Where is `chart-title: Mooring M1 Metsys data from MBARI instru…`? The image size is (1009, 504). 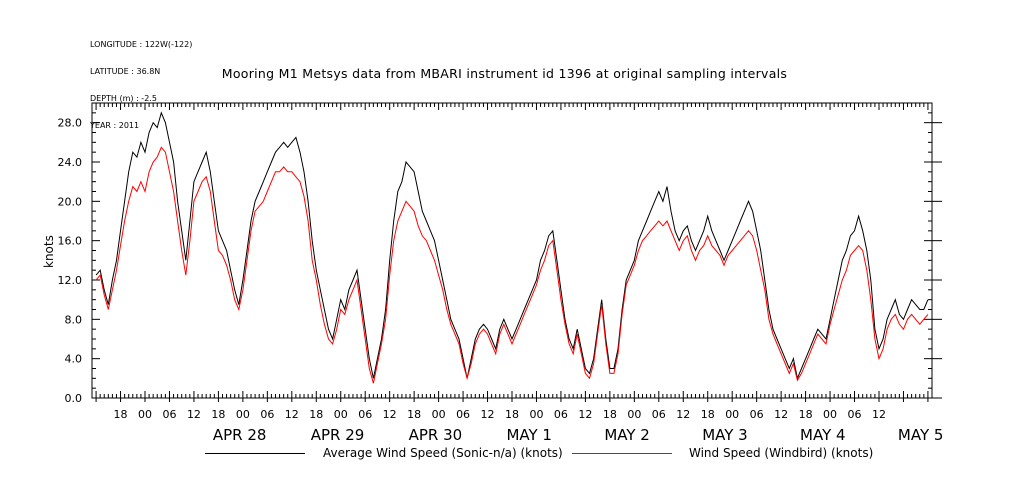
chart-title: Mooring M1 Metsys data from MBARI instru… is located at coordinates (504, 73).